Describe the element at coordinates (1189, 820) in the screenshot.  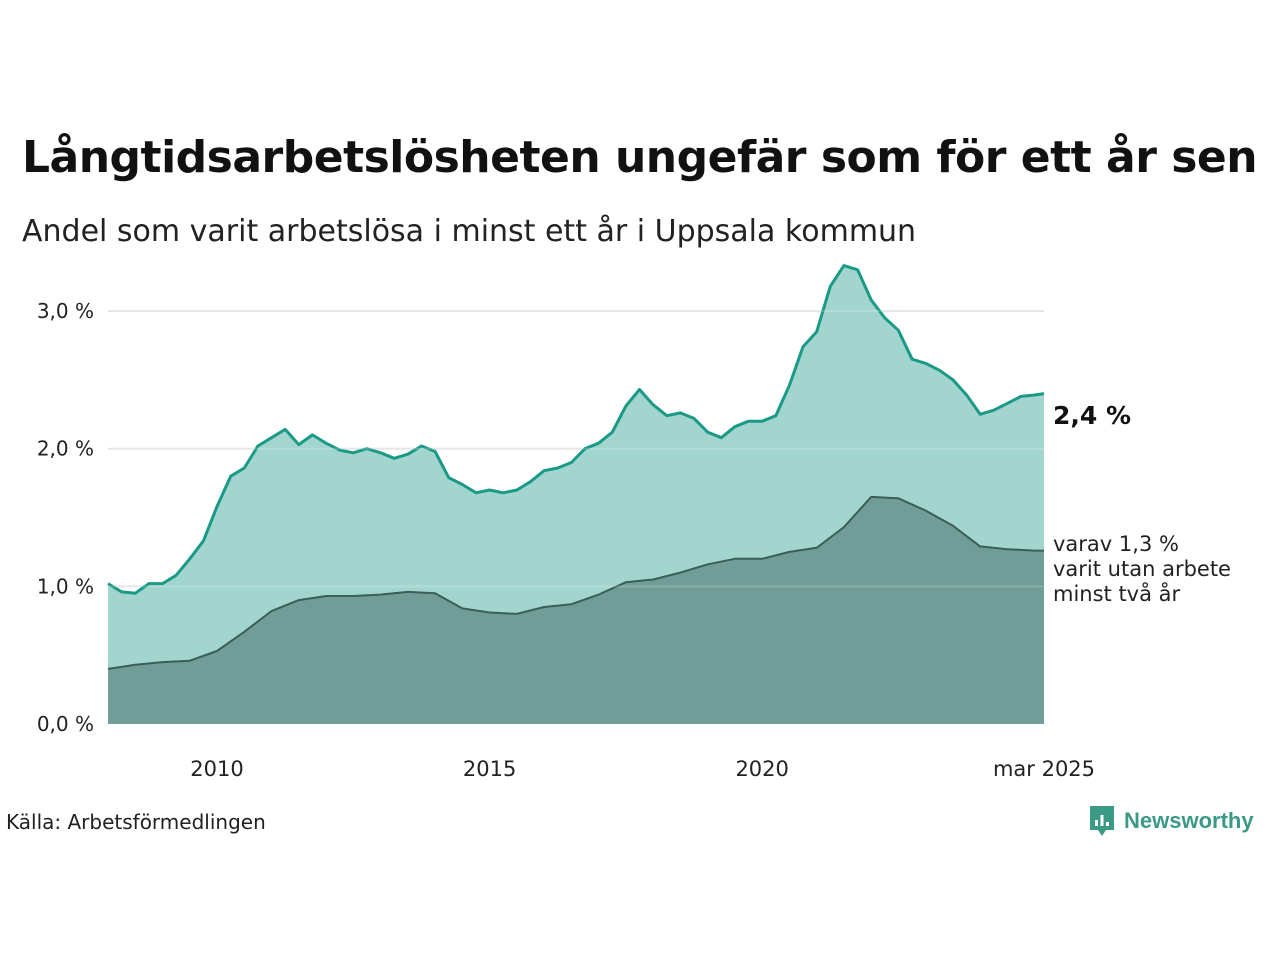
I see `brand-name: Newsworthy` at that location.